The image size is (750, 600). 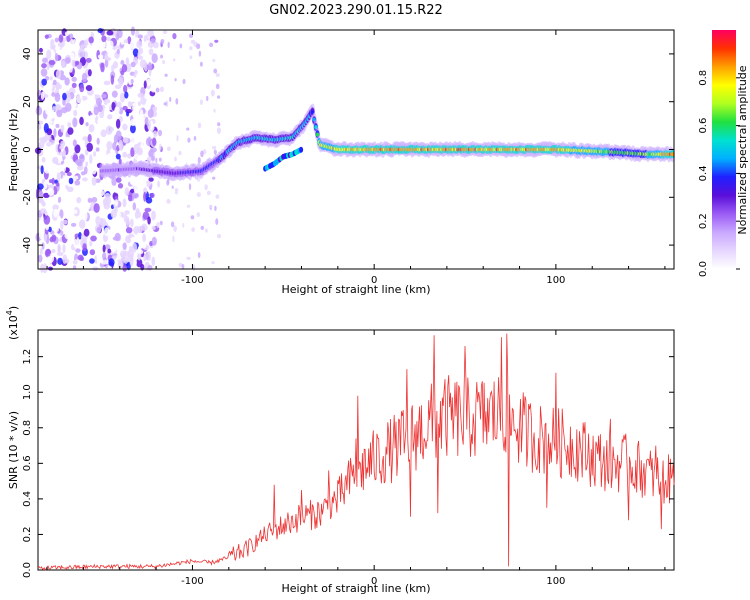 I want to click on snr-y-tick-label: 0.0, so click(x=27, y=570).